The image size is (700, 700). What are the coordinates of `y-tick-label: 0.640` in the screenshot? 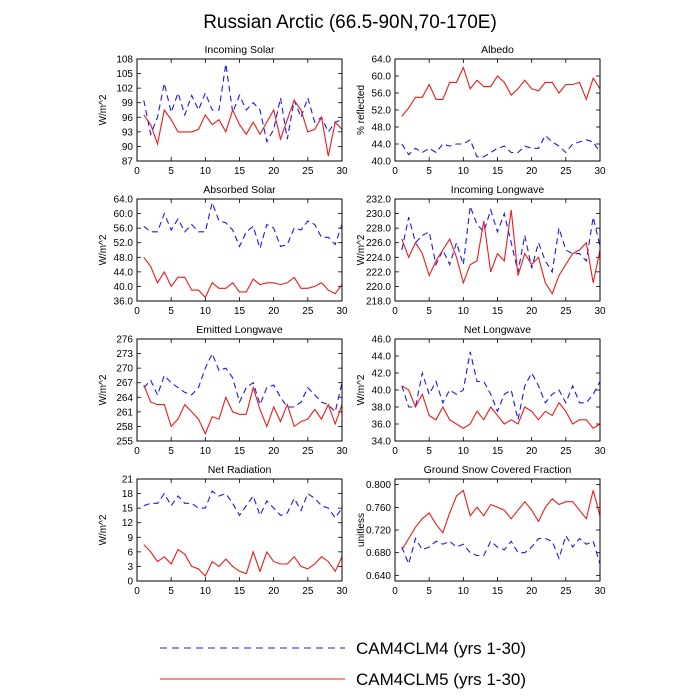 It's located at (378, 576).